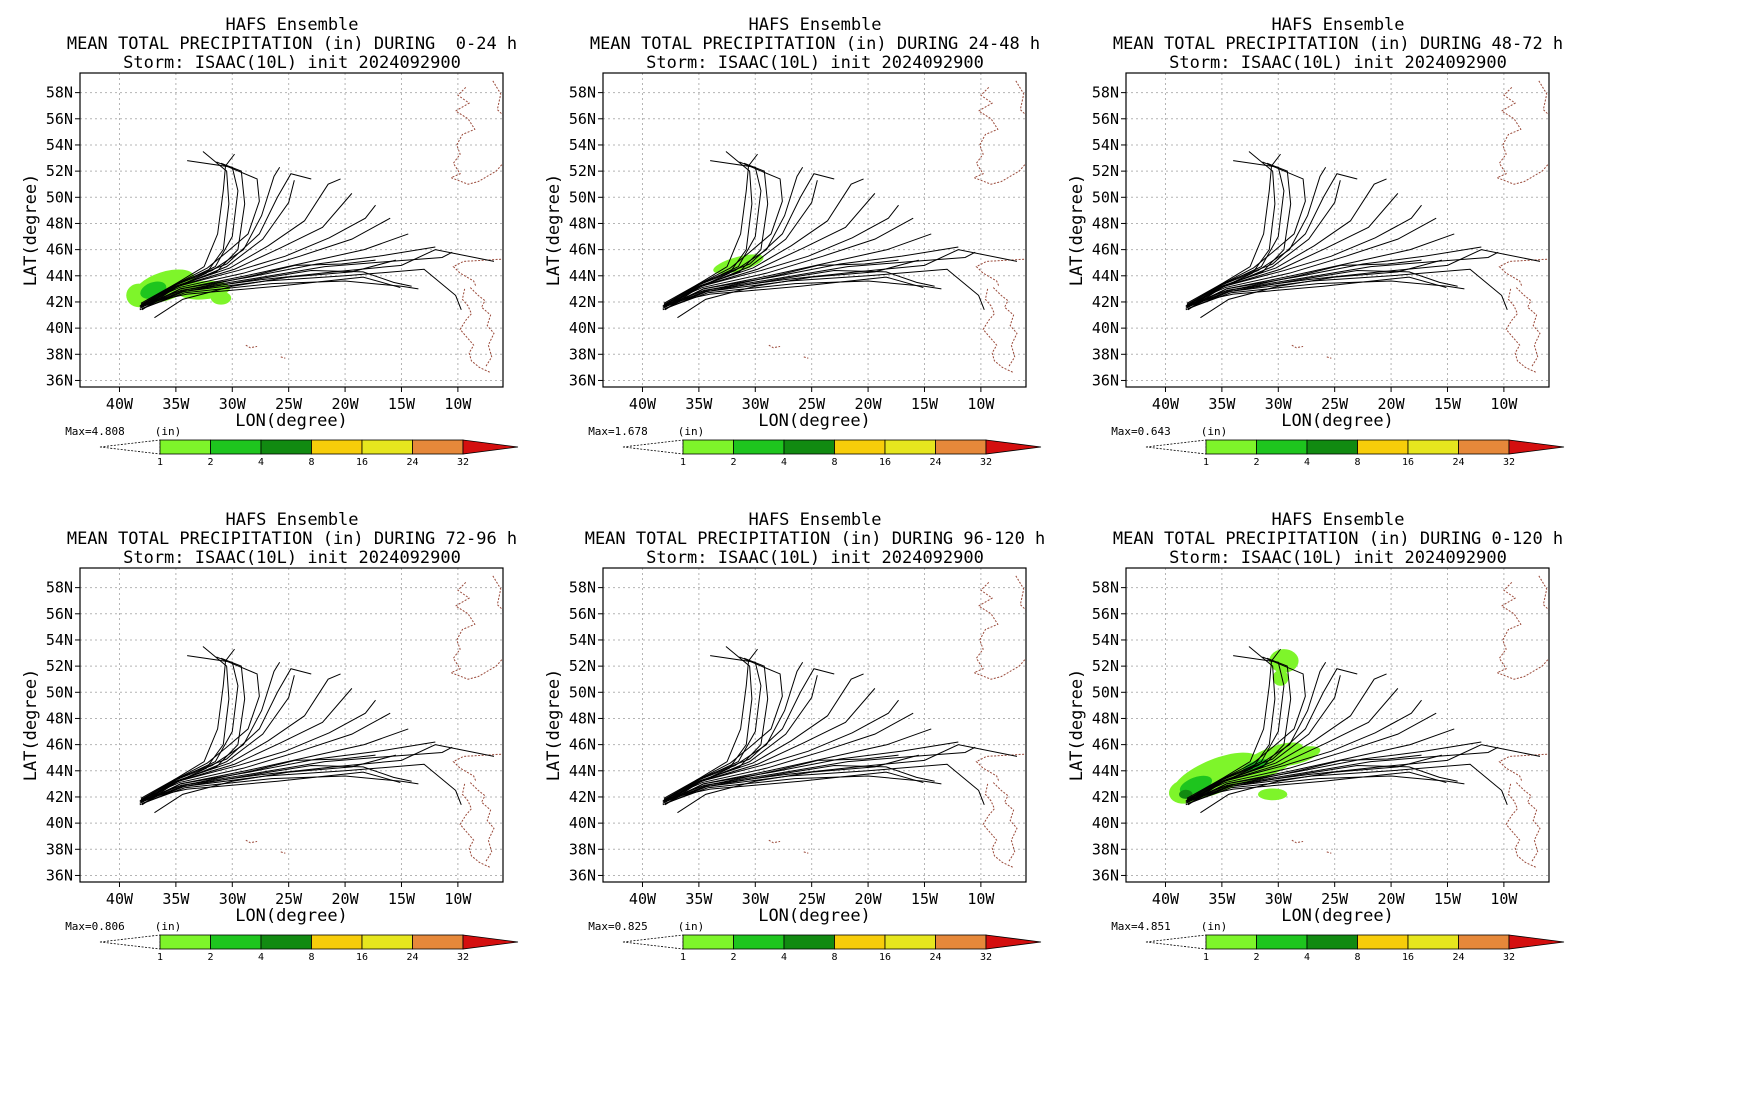 The height and width of the screenshot is (1108, 1752). What do you see at coordinates (582, 771) in the screenshot?
I see `lat-tick-label: 44N` at bounding box center [582, 771].